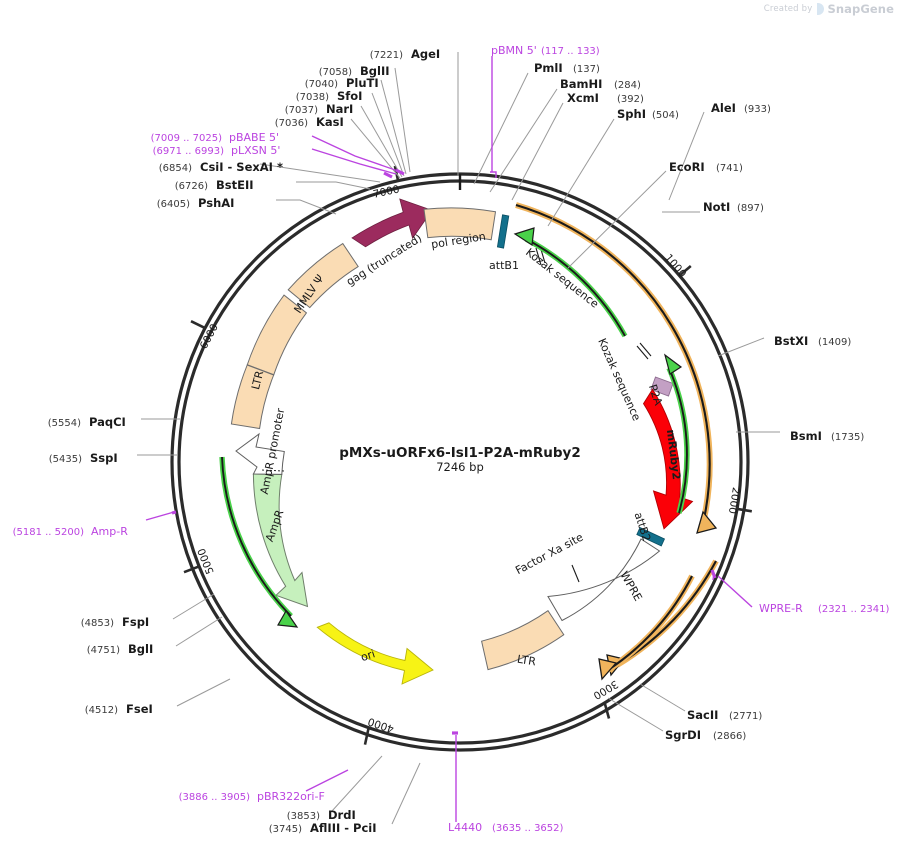  I want to click on svg-text: pBABE 5', so click(254, 137).